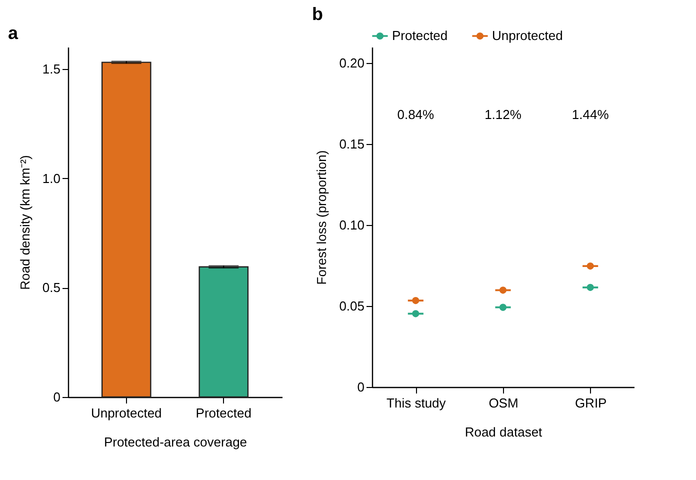  I want to click on annotation: 1.12%, so click(503, 114).